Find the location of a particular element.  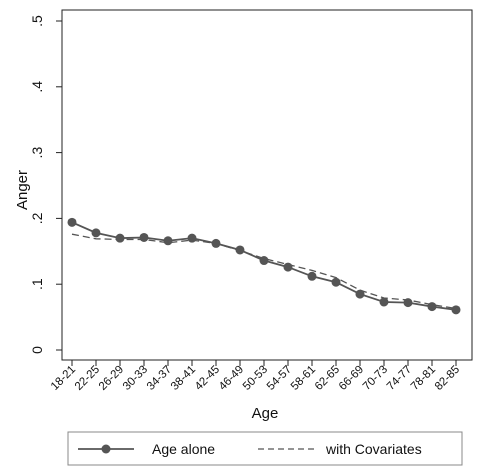

y-tick-label: .1 is located at coordinates (37, 284).